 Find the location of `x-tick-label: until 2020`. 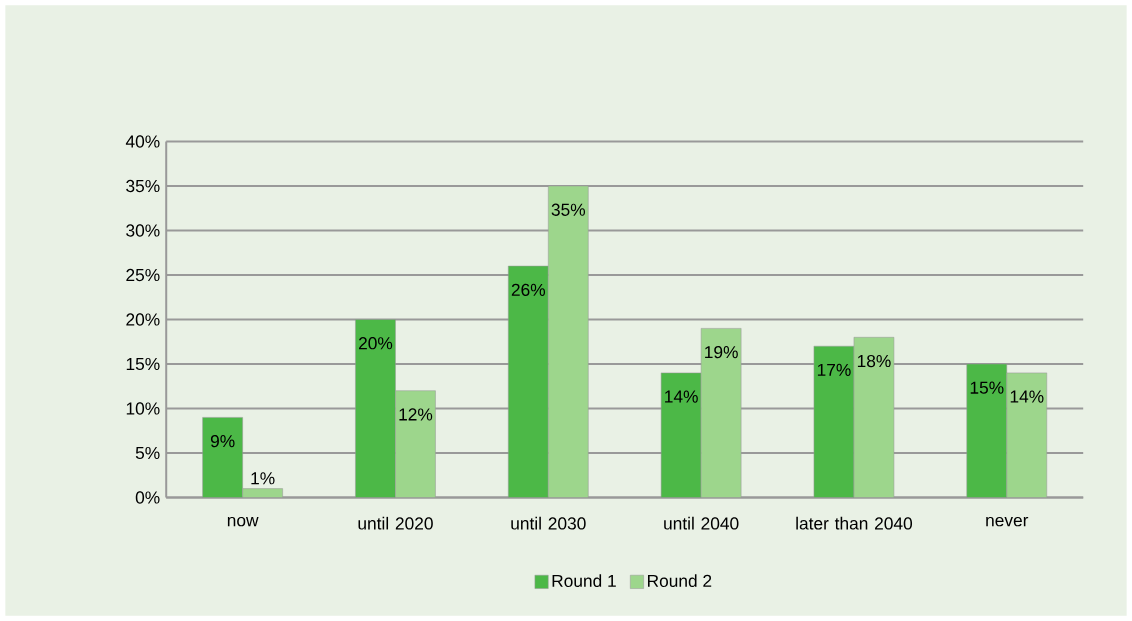

x-tick-label: until 2020 is located at coordinates (395, 523).